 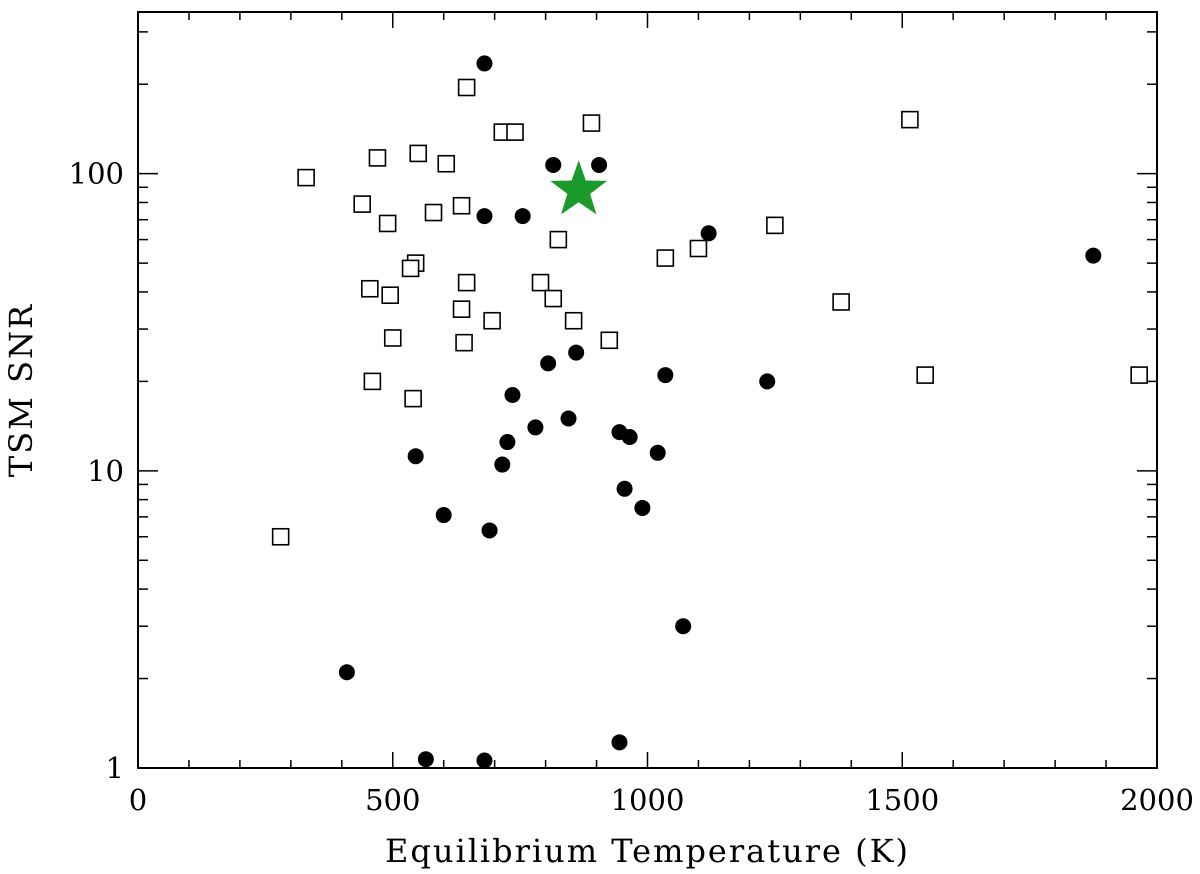 I want to click on y-tick-label: 10, so click(x=105, y=471).